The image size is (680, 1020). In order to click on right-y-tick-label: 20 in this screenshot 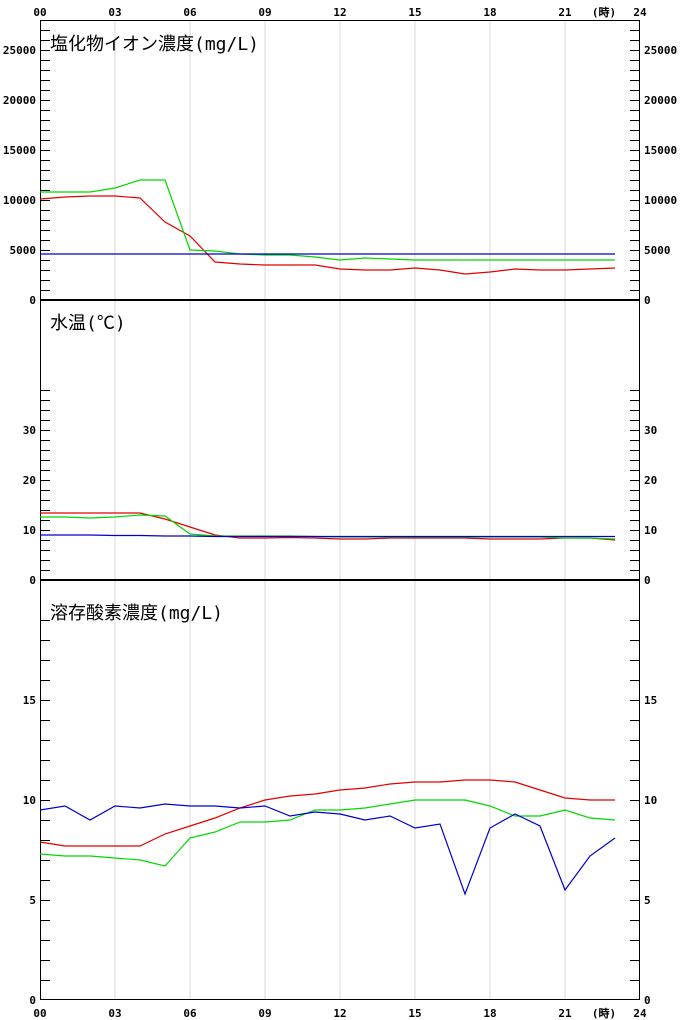, I will do `click(650, 480)`.